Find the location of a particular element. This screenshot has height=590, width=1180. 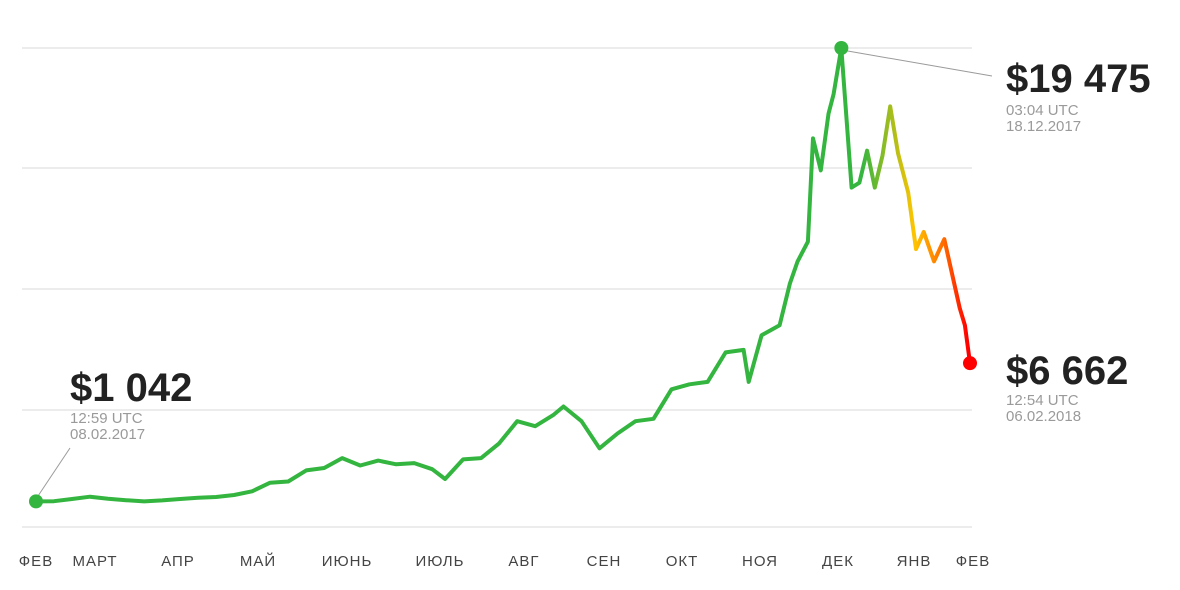

x-tick-label: ИЮЛЬ is located at coordinates (440, 561).